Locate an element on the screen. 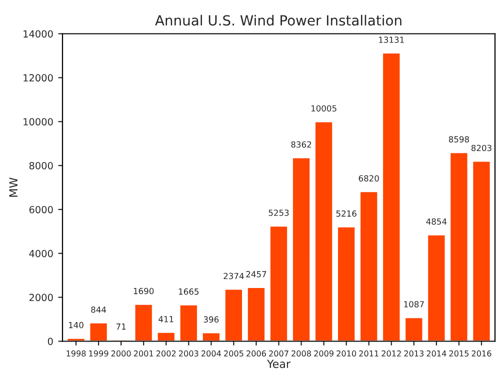  y-tick-label: 10000 is located at coordinates (38, 122).